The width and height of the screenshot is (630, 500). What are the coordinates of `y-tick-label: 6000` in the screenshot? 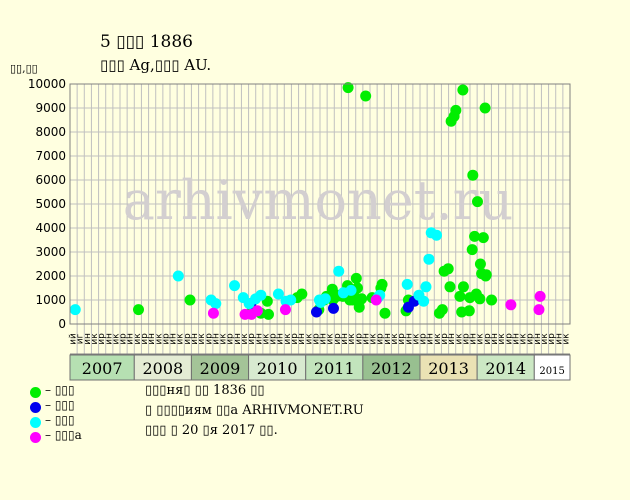 It's located at (50, 180).